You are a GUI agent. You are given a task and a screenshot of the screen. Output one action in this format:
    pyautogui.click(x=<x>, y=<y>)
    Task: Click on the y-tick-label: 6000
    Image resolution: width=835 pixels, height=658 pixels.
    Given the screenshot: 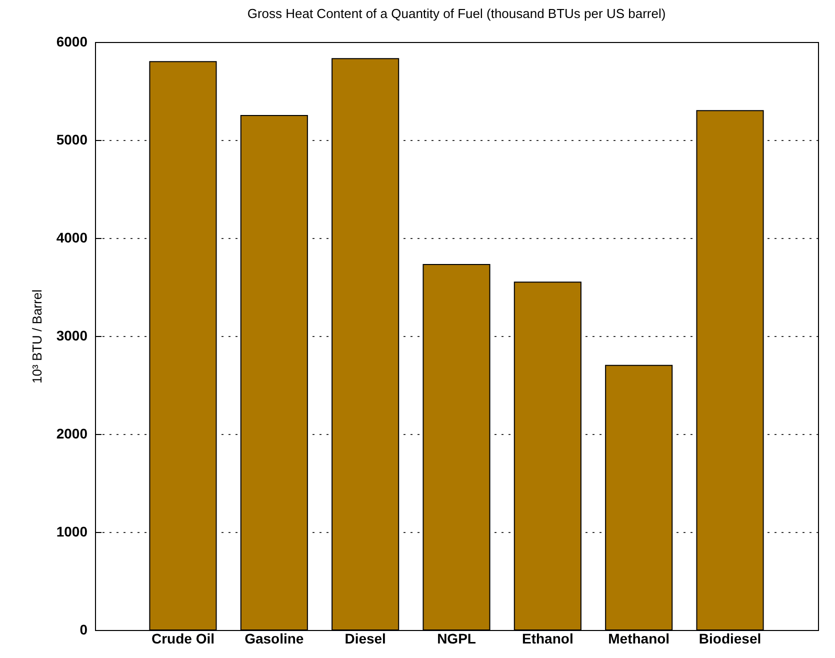 What is the action you would take?
    pyautogui.click(x=72, y=42)
    